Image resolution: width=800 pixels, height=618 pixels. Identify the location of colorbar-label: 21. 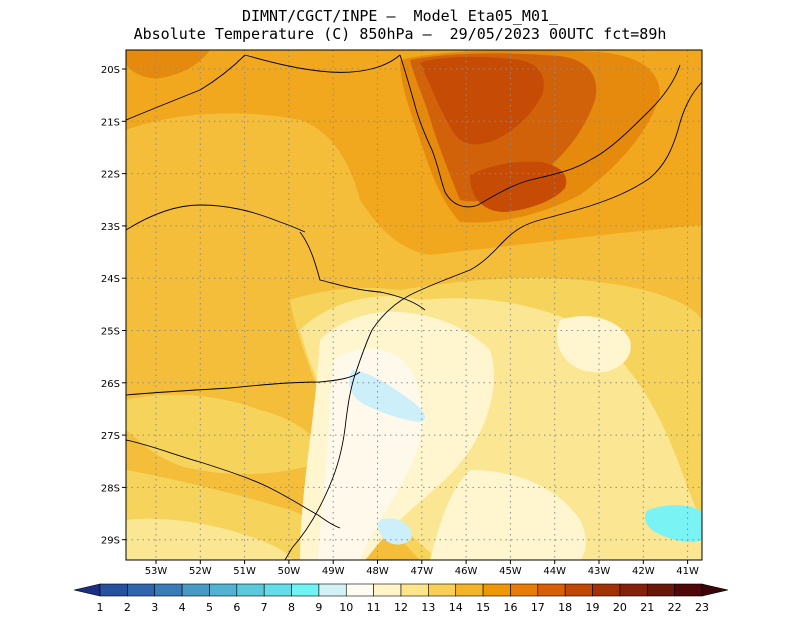
(647, 607).